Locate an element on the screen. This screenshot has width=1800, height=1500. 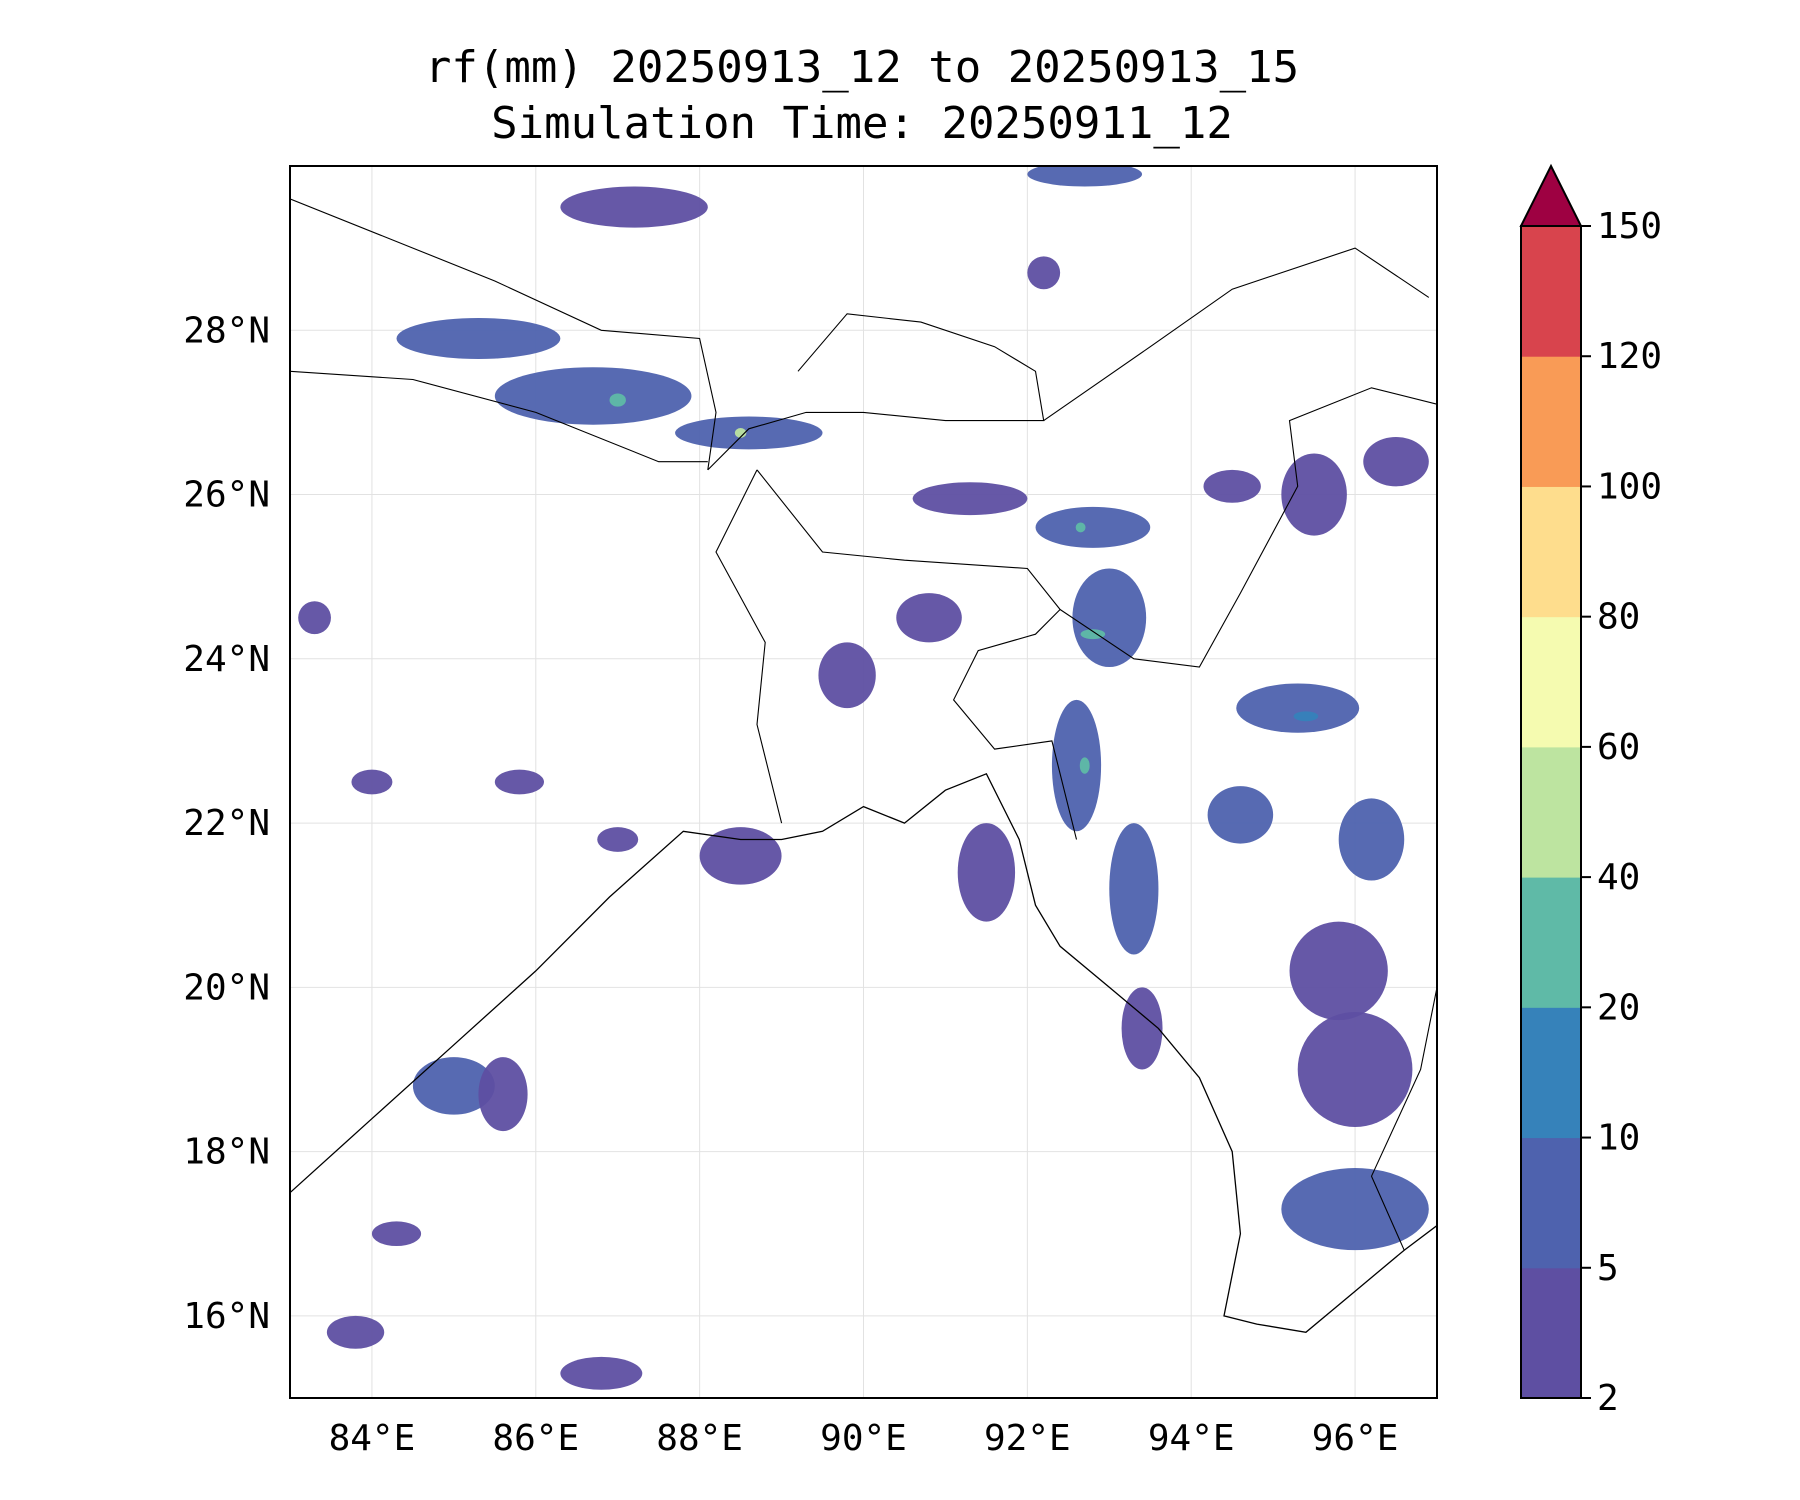
colorbar-tick-label-6: 80 is located at coordinates (1618, 617).